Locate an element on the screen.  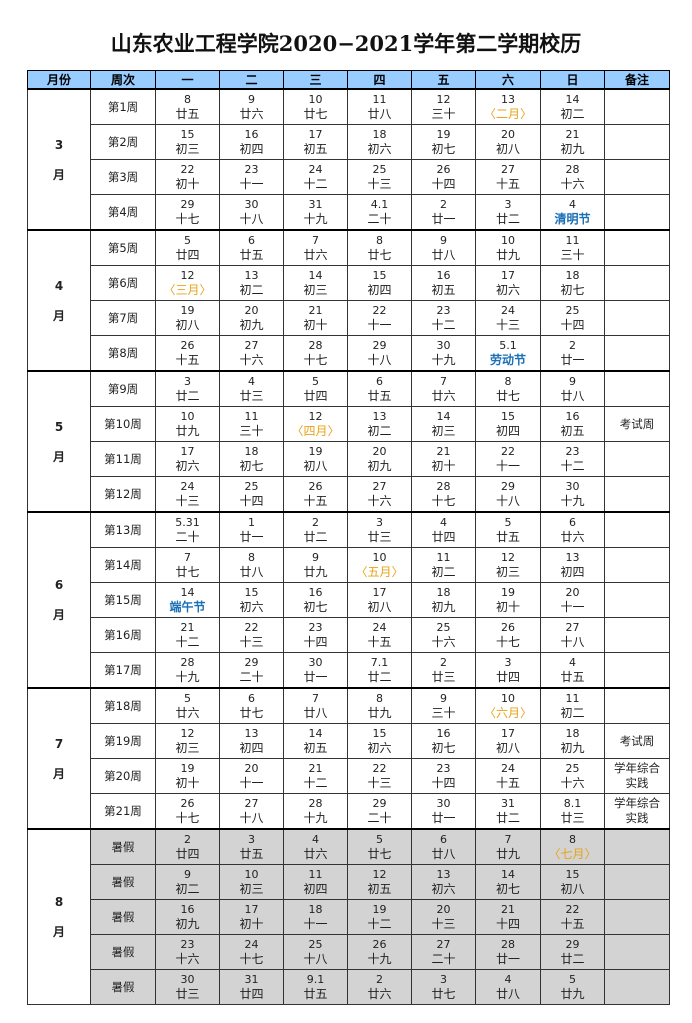
table-row: 第7周 19 初八 20 初九 21 初十 22 十一 23 十二 24 十三 25 十四 is located at coordinates (349, 318).